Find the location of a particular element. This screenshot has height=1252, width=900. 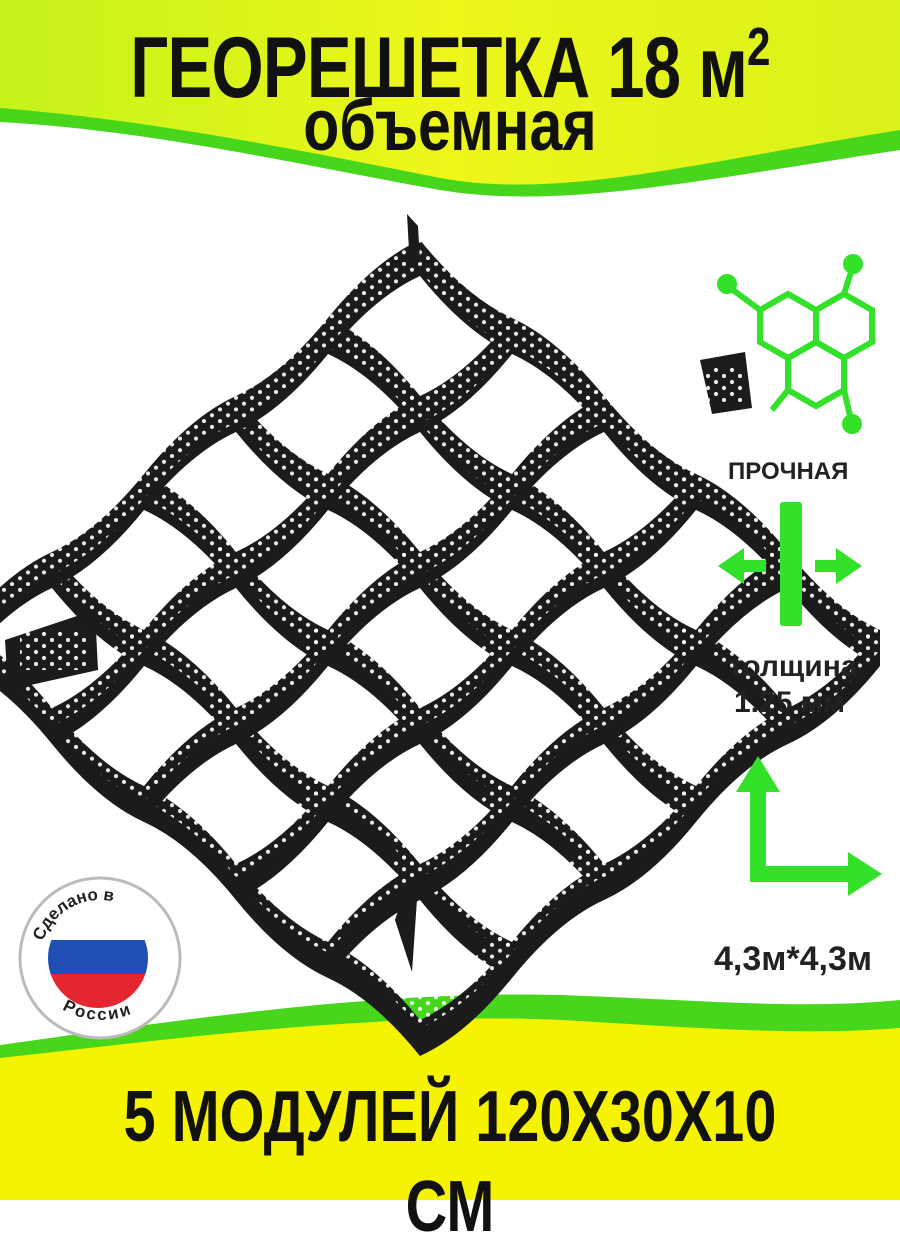

molecule-icon is located at coordinates (796, 344).